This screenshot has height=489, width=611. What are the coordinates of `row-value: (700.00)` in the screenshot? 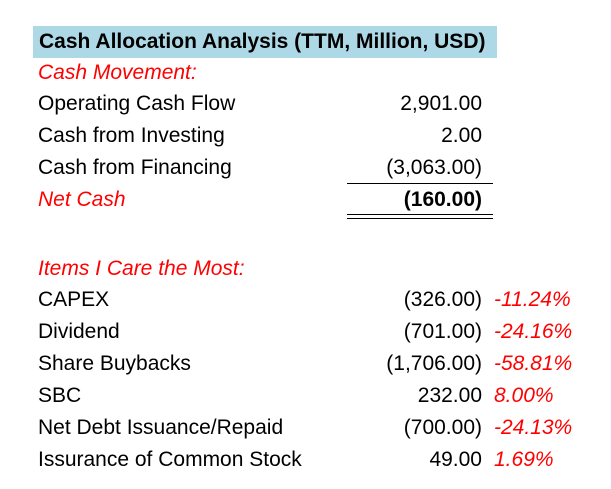 It's located at (442, 427).